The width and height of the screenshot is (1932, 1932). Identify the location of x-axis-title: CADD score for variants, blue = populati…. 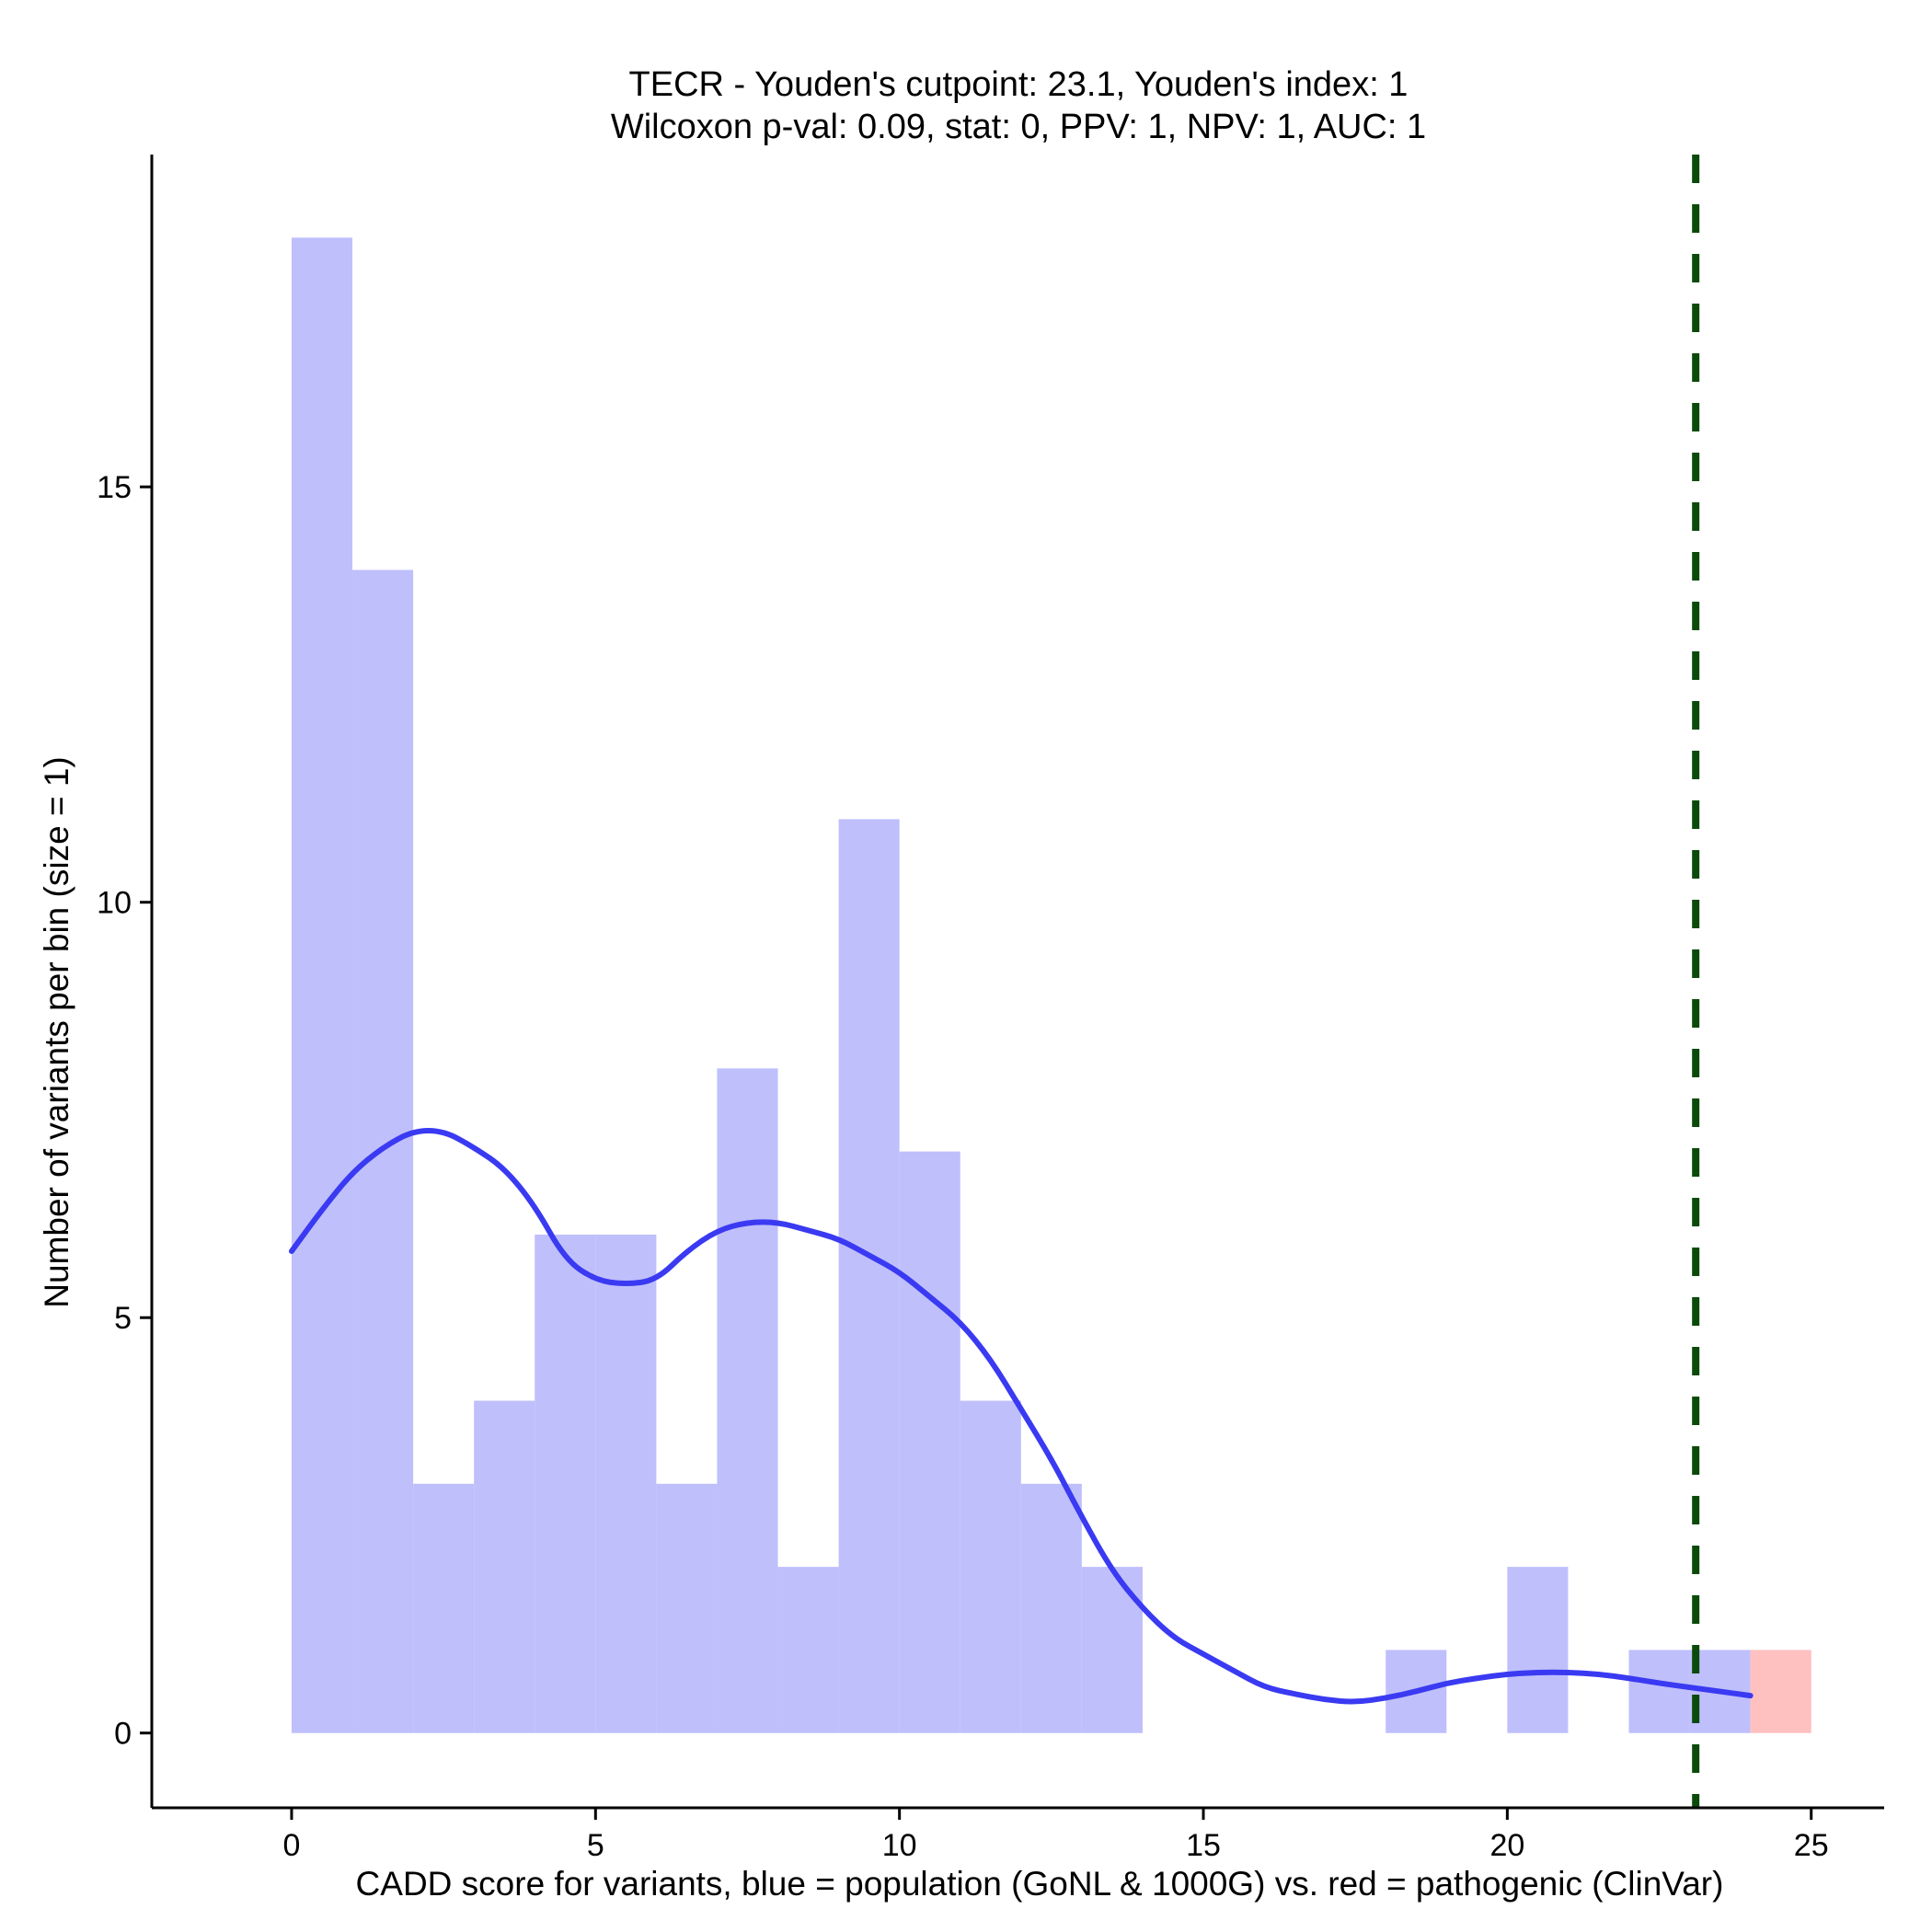
(1040, 1884).